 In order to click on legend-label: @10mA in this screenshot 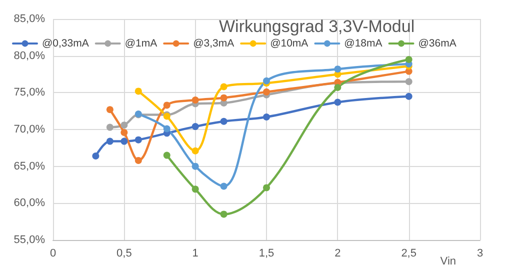, I will do `click(289, 44)`.